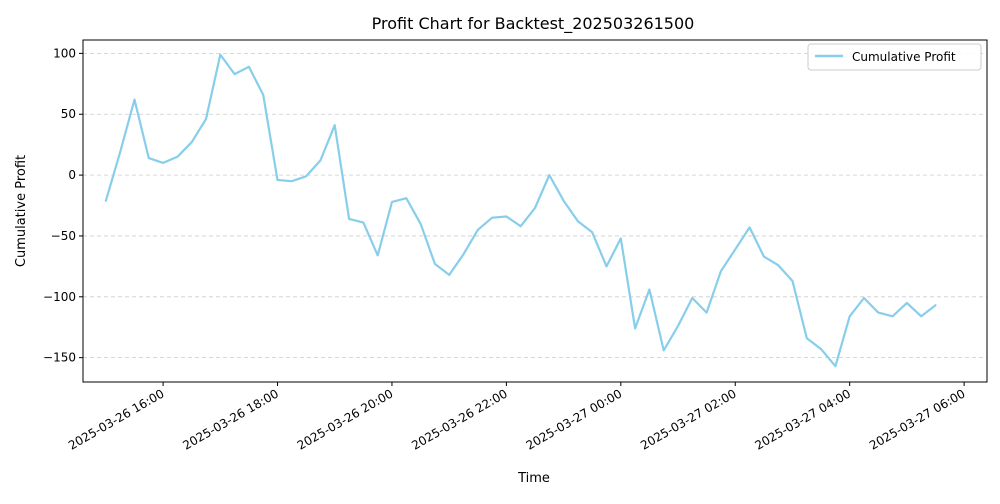  I want to click on chart-title: Profit Chart for Backtest_202503261500, so click(533, 24).